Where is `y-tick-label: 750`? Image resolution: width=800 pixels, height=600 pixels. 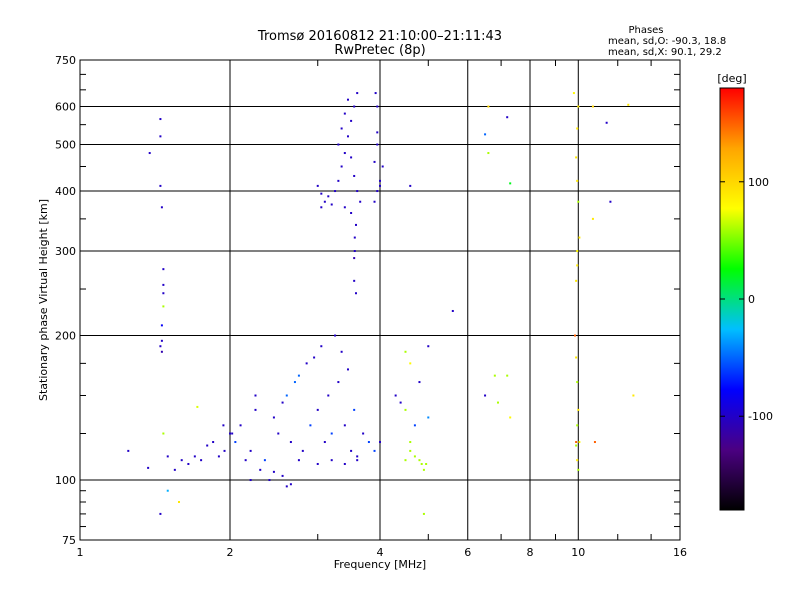
y-tick-label: 750 is located at coordinates (65, 60).